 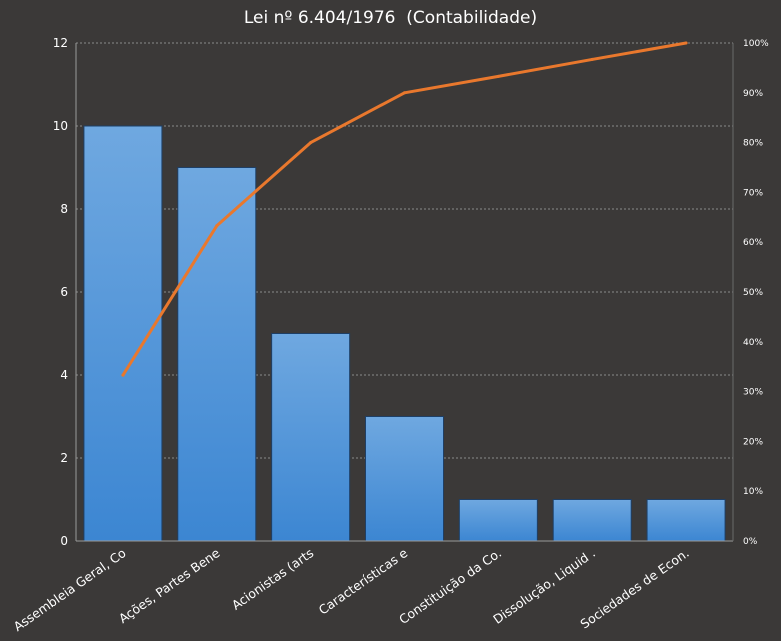 What do you see at coordinates (70, 589) in the screenshot?
I see `x-tick-label: Assembleia Geral, Co` at bounding box center [70, 589].